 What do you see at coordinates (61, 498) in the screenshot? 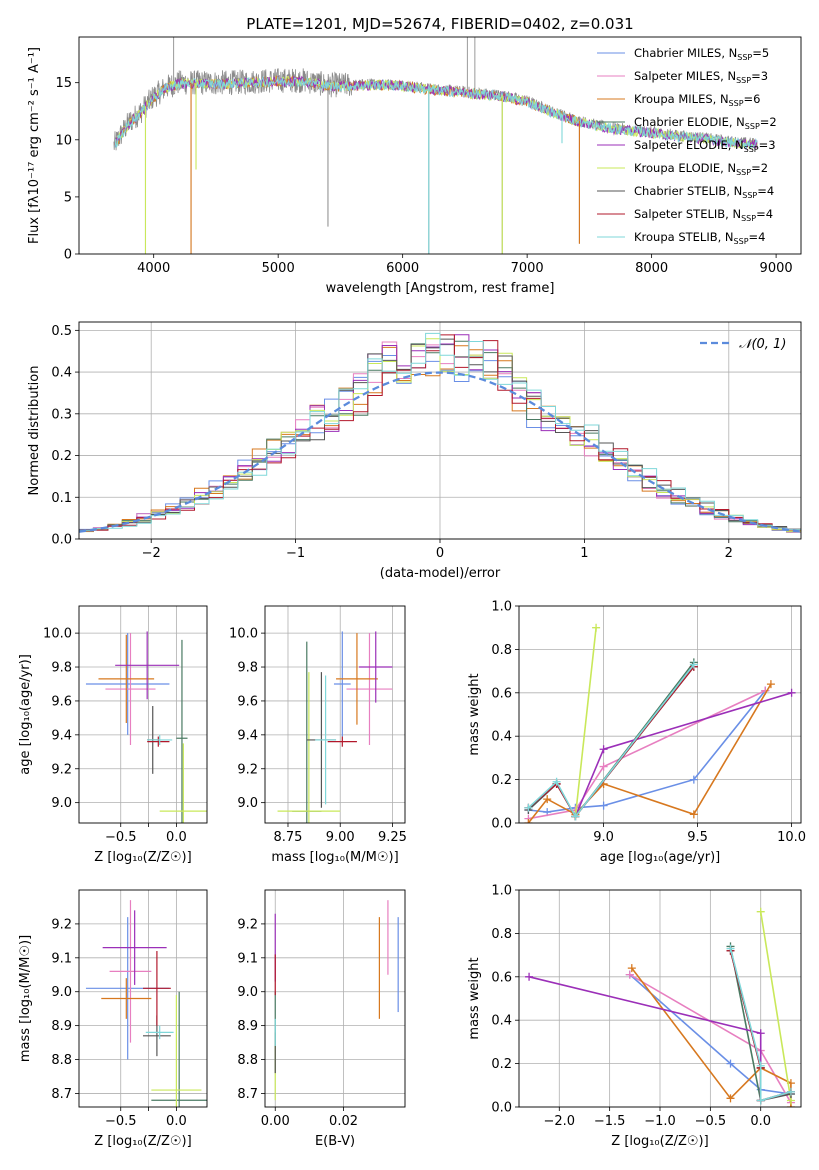
I see `y-tick-label: 0.1` at bounding box center [61, 498].